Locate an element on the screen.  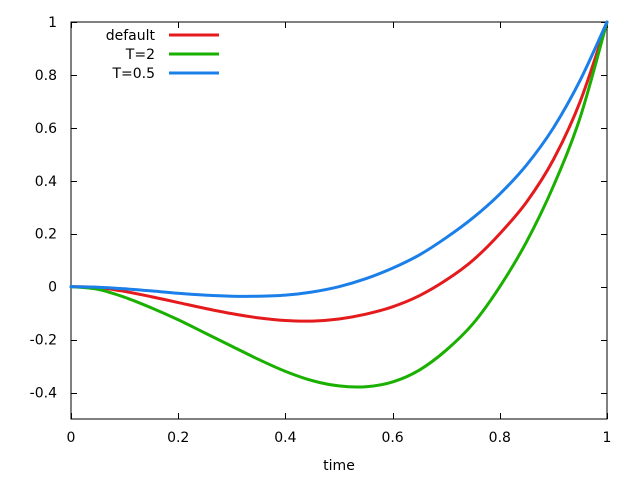
y-tick-label: 1 is located at coordinates (52, 23).